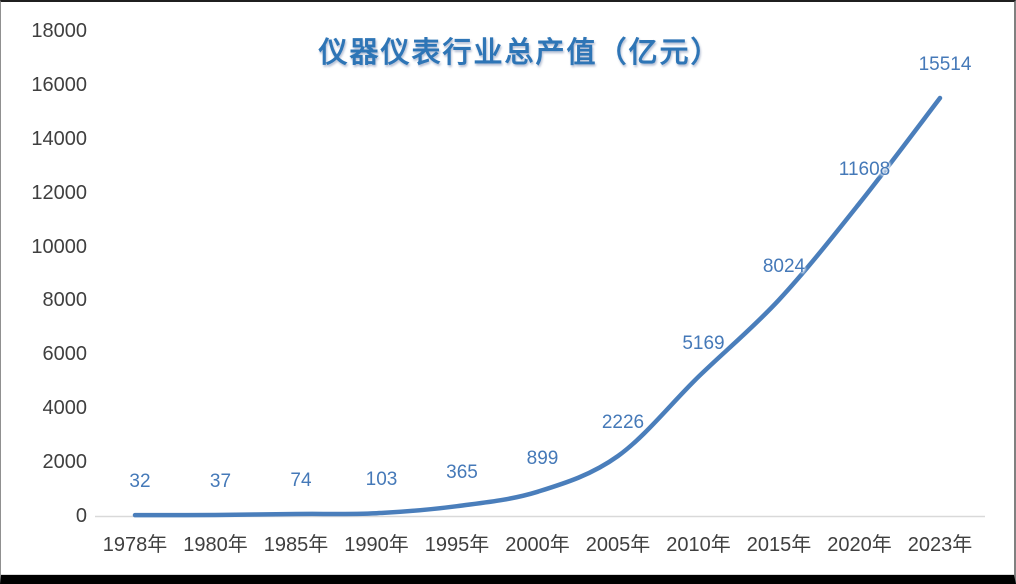 The image size is (1016, 584). What do you see at coordinates (537, 545) in the screenshot?
I see `x-axis-tick-label: 2000年` at bounding box center [537, 545].